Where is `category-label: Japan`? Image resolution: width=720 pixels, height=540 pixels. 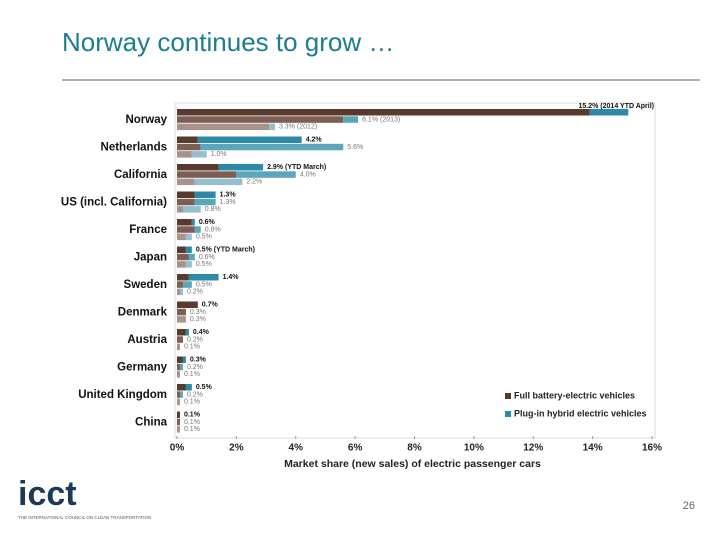
category-label: Japan is located at coordinates (150, 257).